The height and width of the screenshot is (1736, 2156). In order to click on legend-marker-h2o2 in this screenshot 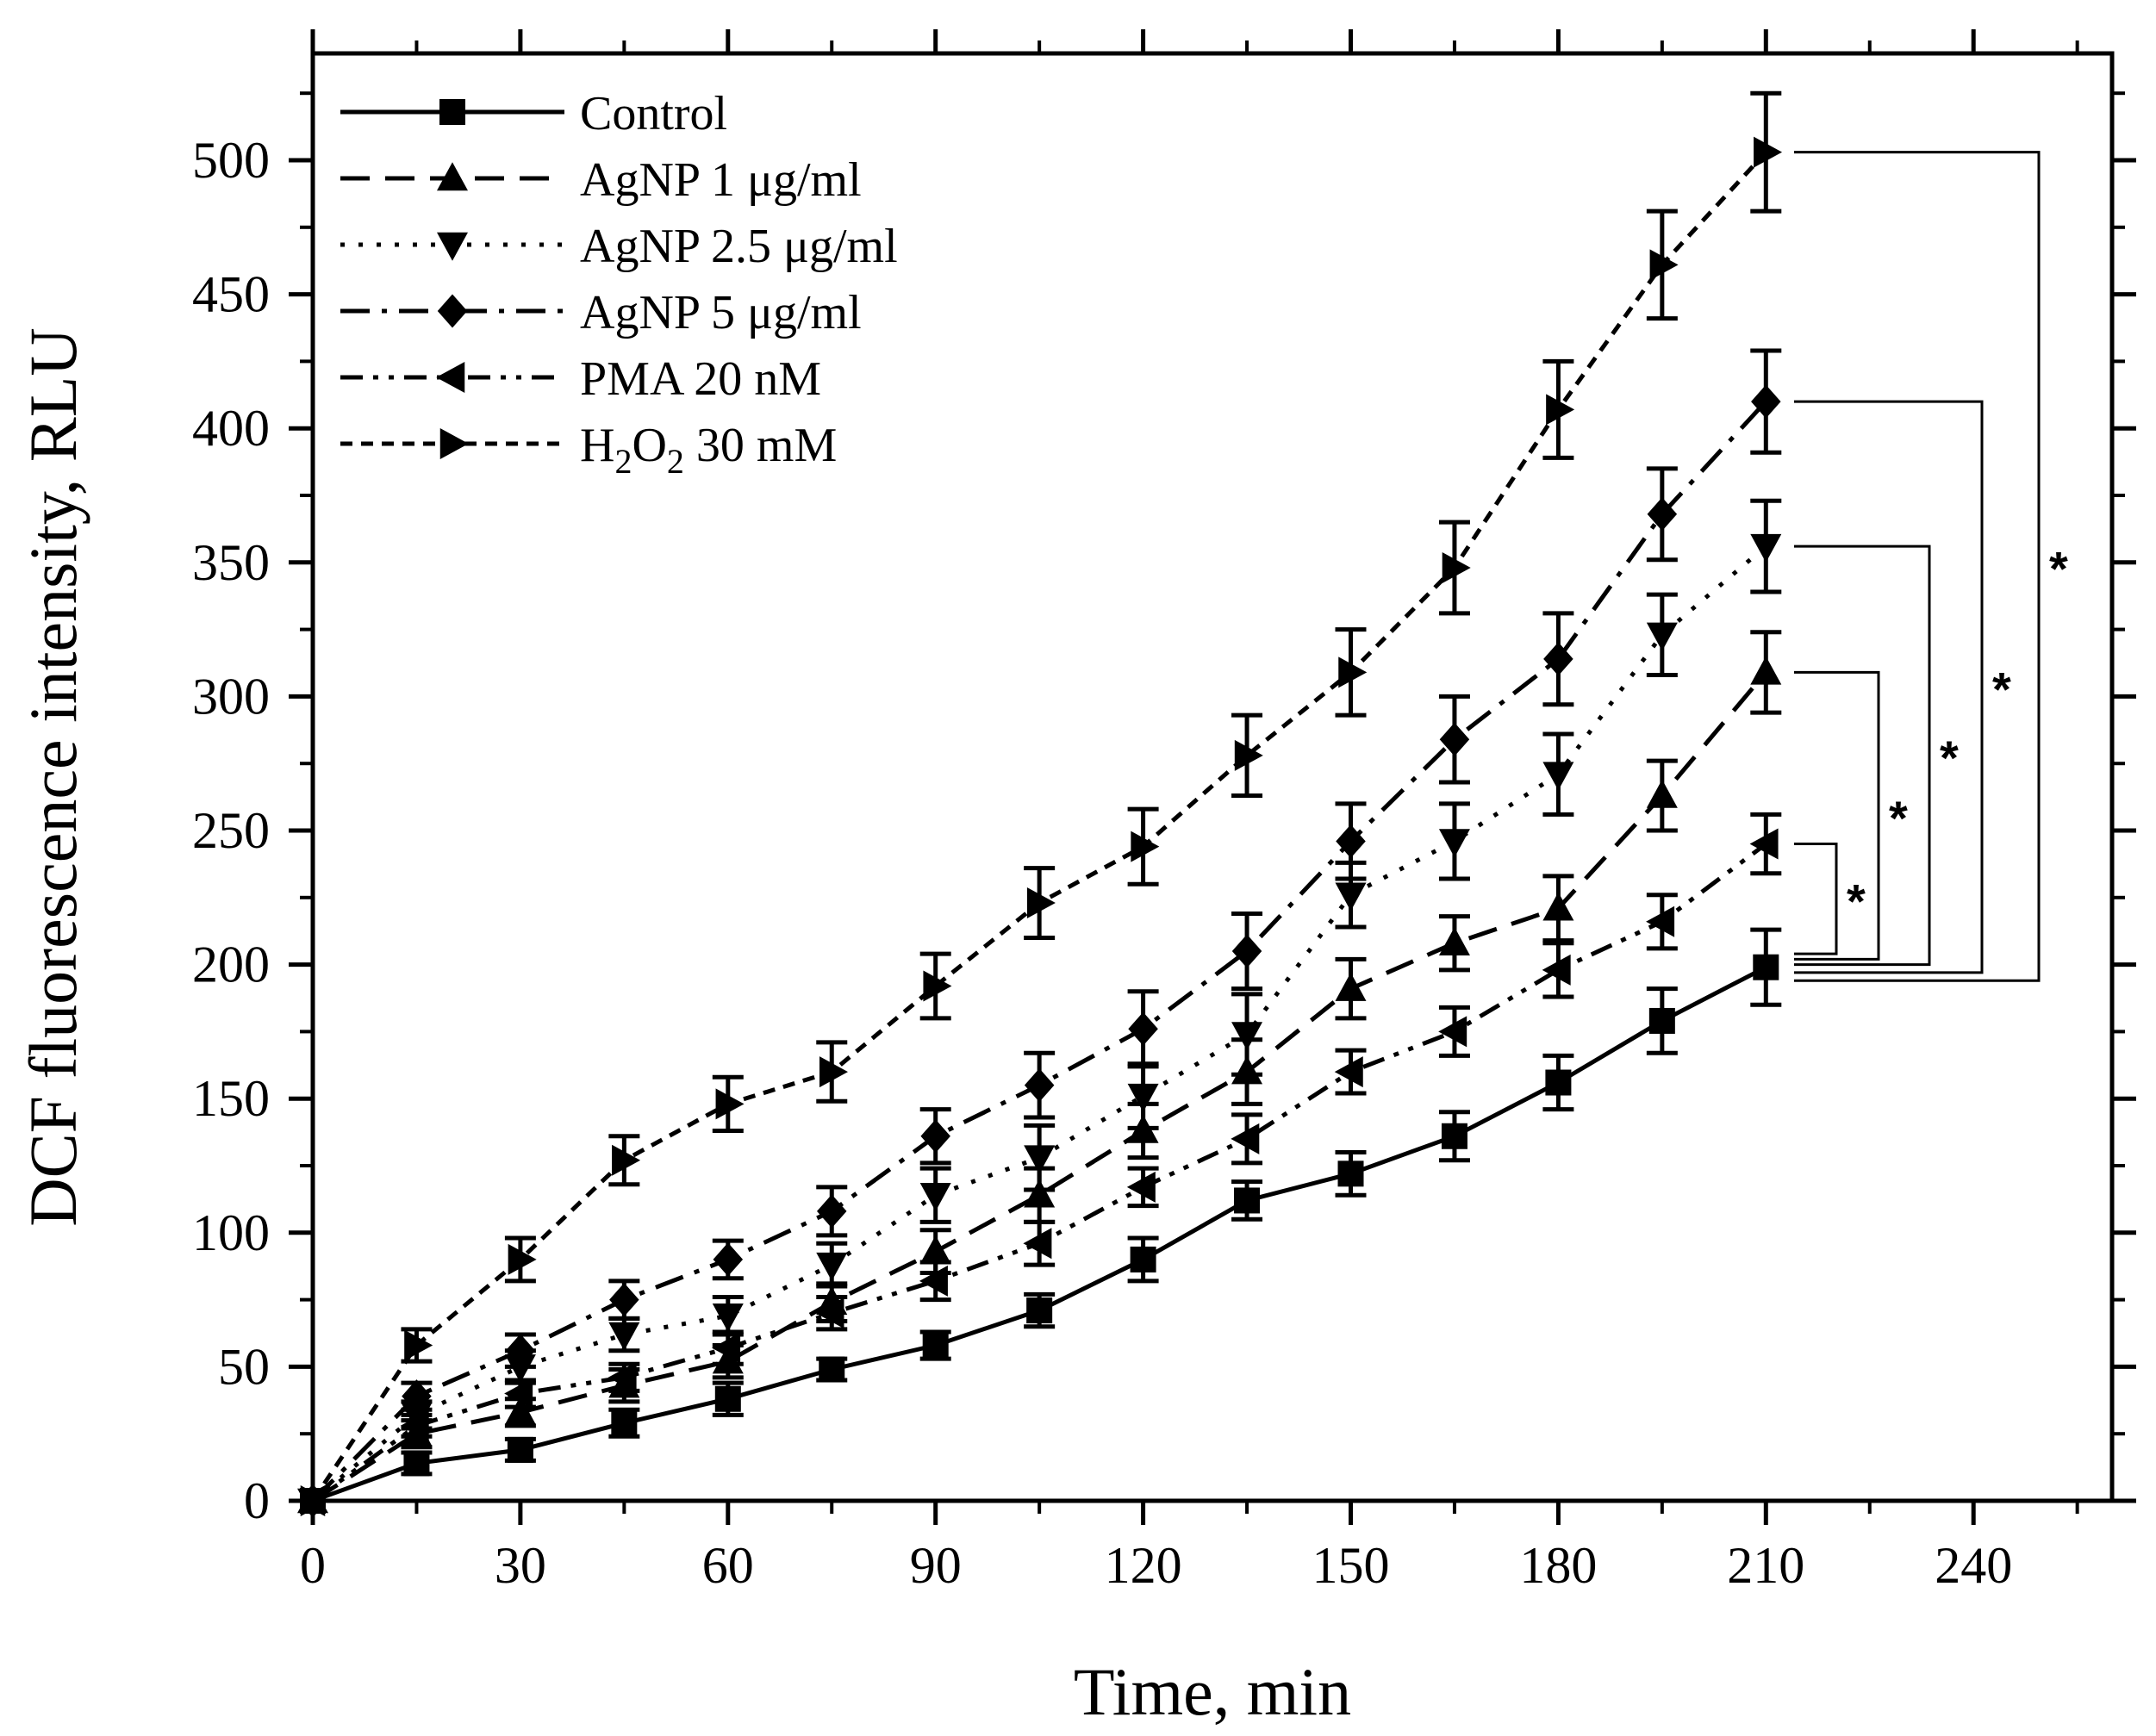, I will do `click(454, 444)`.